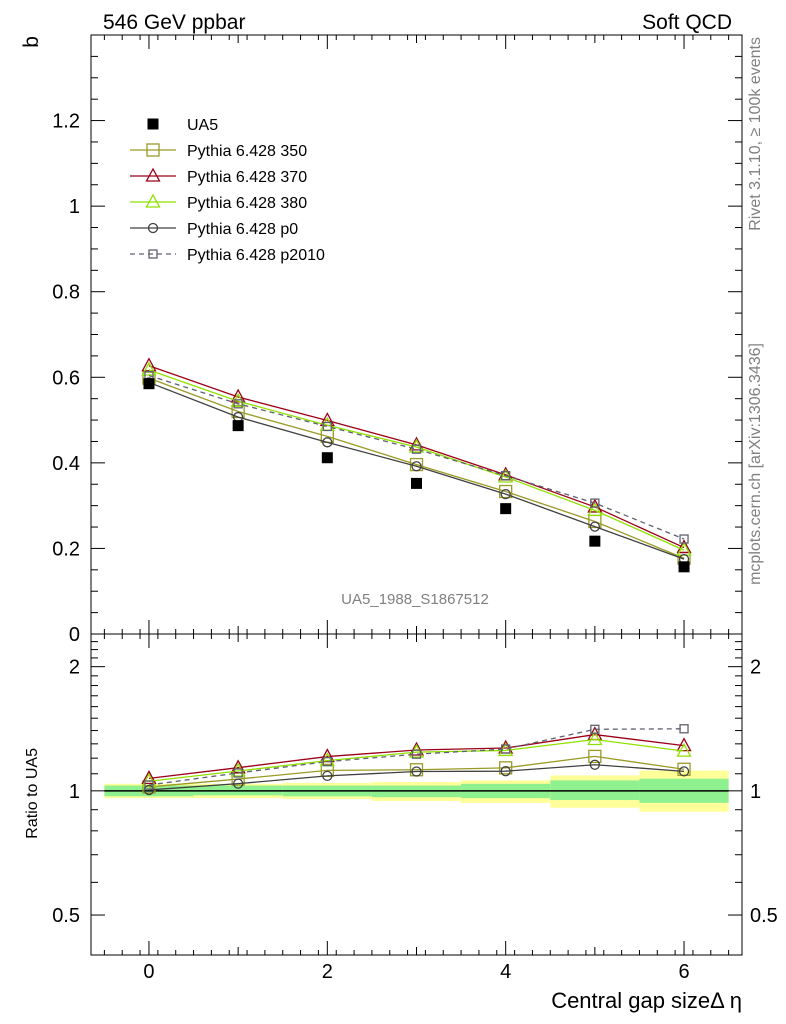 Image resolution: width=786 pixels, height=1024 pixels. I want to click on legend-label: Pythia 6.428 p0, so click(242, 229).